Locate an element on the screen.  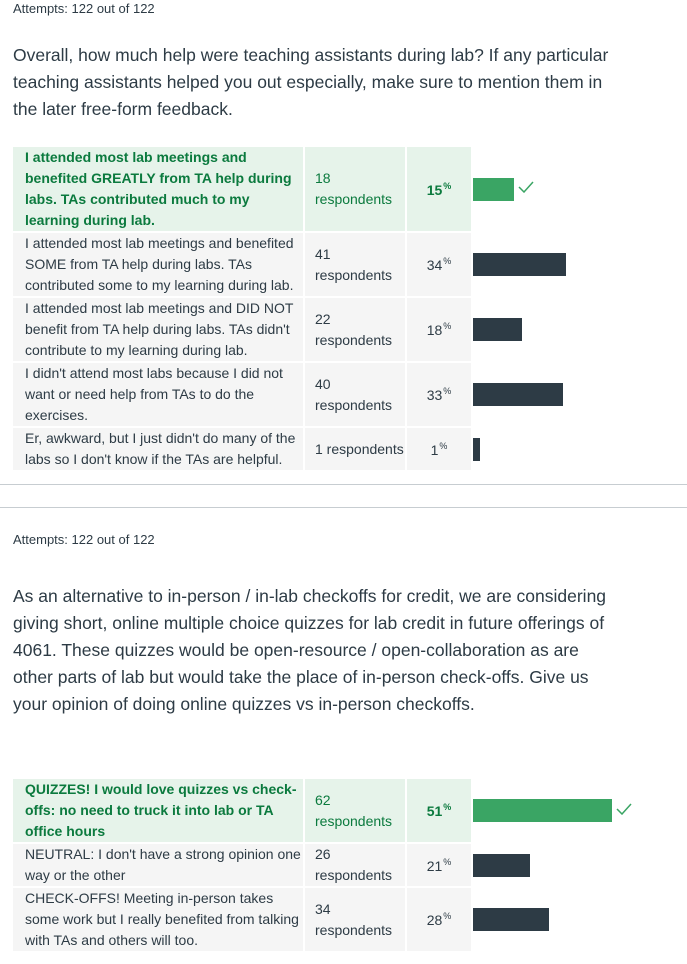
respondent-count: 26 respondents is located at coordinates (354, 865).